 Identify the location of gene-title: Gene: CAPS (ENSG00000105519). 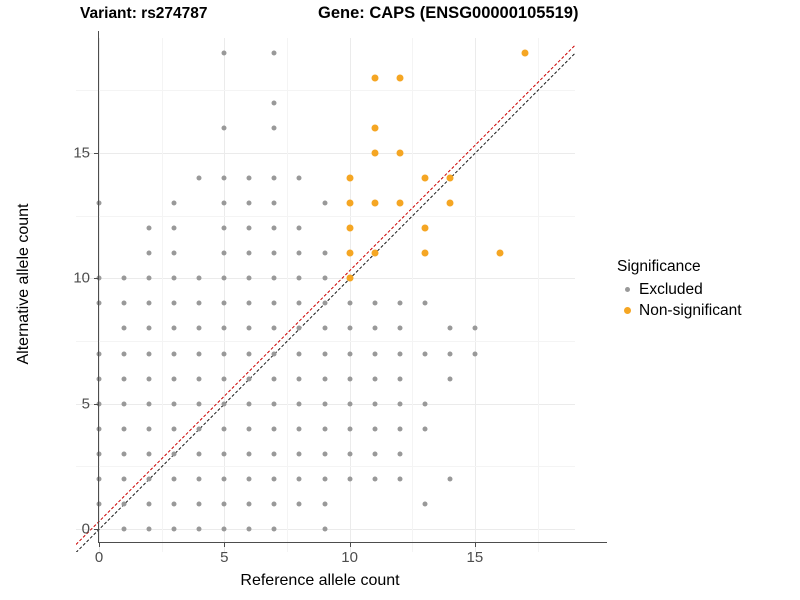
(448, 13).